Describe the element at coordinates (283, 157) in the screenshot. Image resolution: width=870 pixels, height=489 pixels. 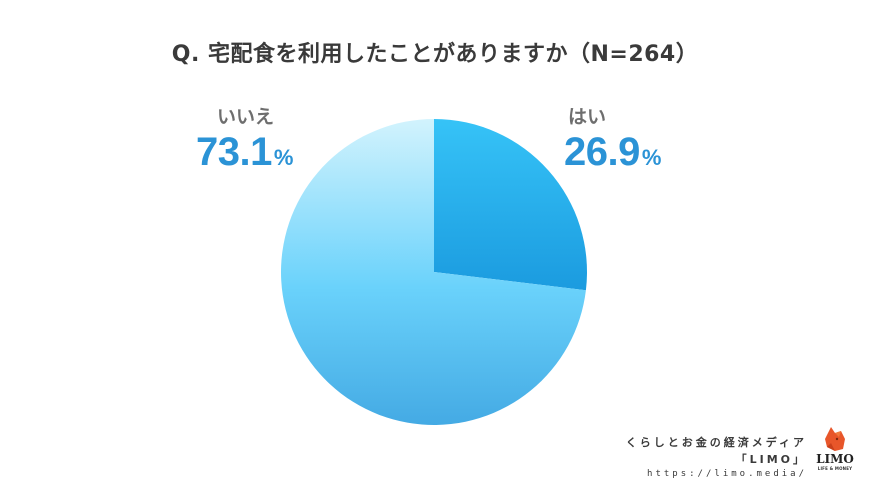
I see `percent-no-unit: %` at that location.